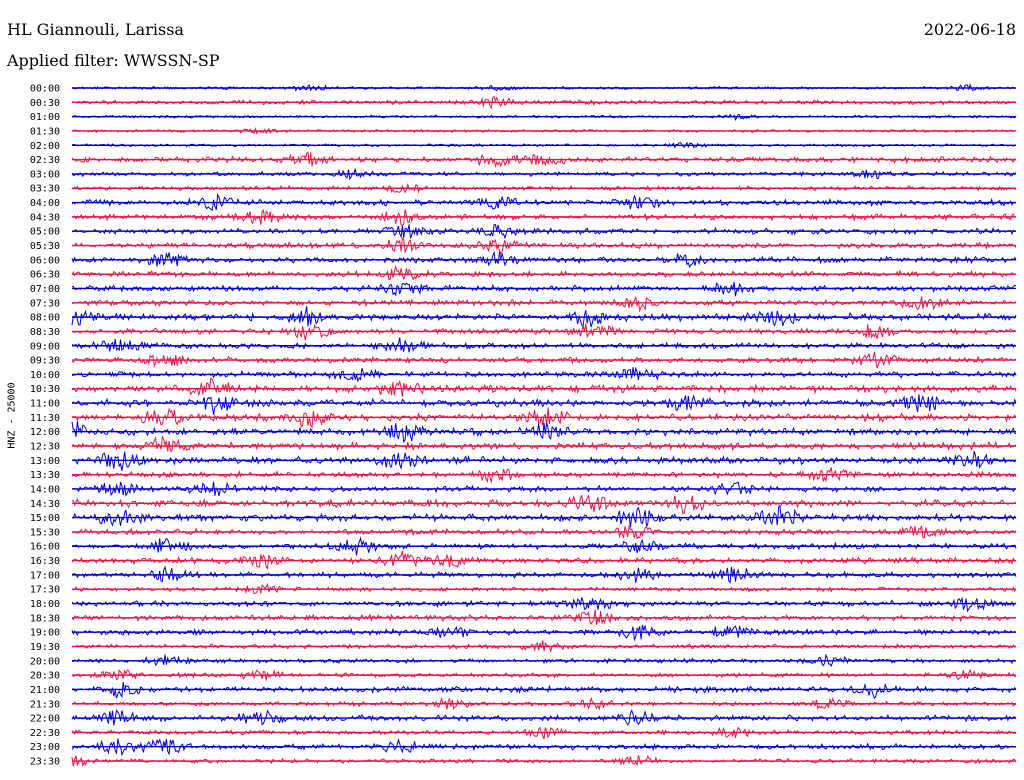 The width and height of the screenshot is (1024, 780). What do you see at coordinates (45, 561) in the screenshot?
I see `time-tick-label: 16:30` at bounding box center [45, 561].